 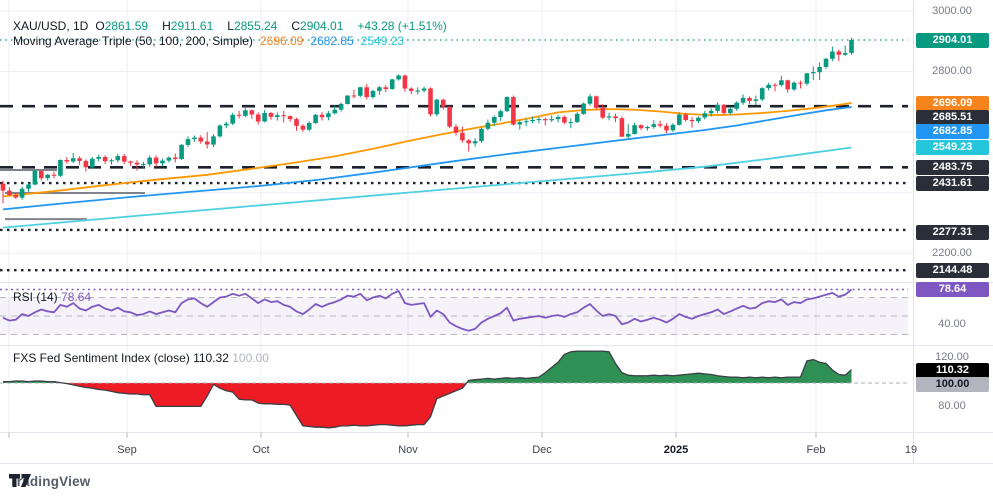 I want to click on price-badge: 2431.61, so click(x=952, y=183).